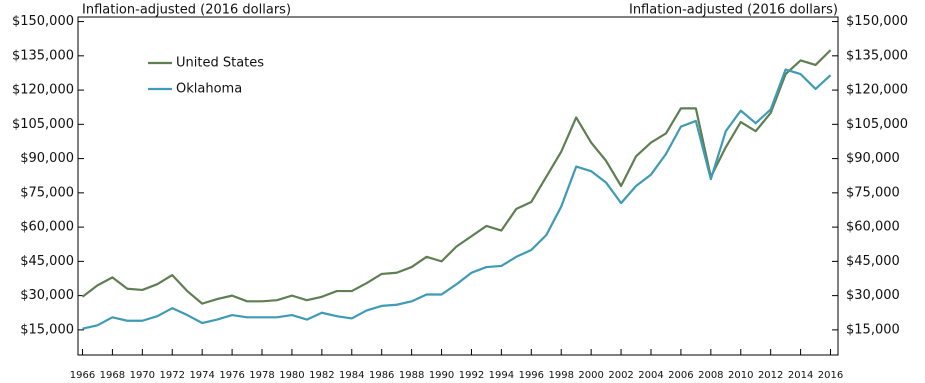 Image resolution: width=925 pixels, height=383 pixels. Describe the element at coordinates (710, 375) in the screenshot. I see `x-tick-label: 2008` at that location.